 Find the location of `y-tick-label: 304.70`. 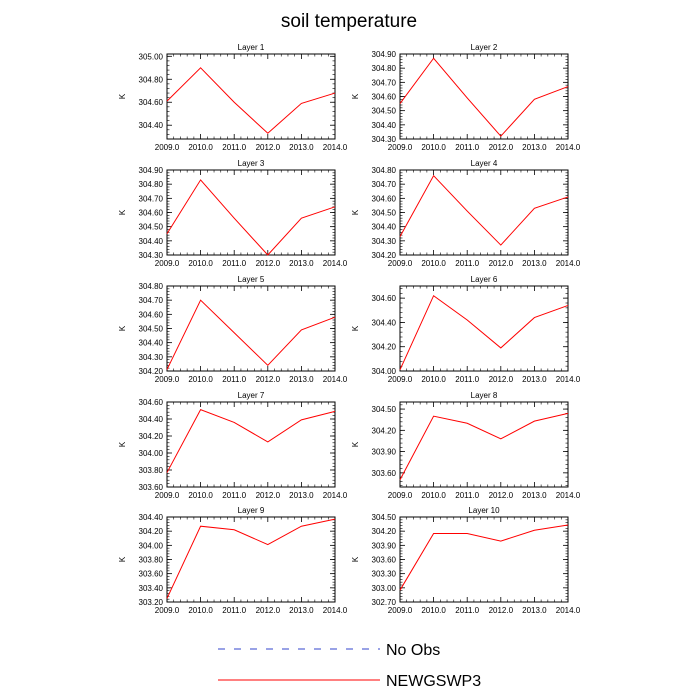

y-tick-label: 304.70 is located at coordinates (384, 82).